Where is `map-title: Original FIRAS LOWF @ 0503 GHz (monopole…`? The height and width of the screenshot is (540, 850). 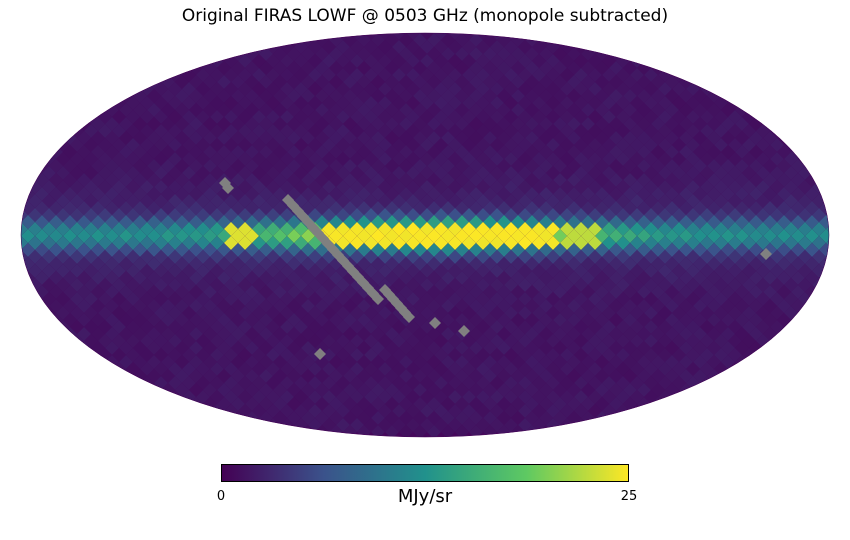 map-title: Original FIRAS LOWF @ 0503 GHz (monopole… is located at coordinates (425, 16).